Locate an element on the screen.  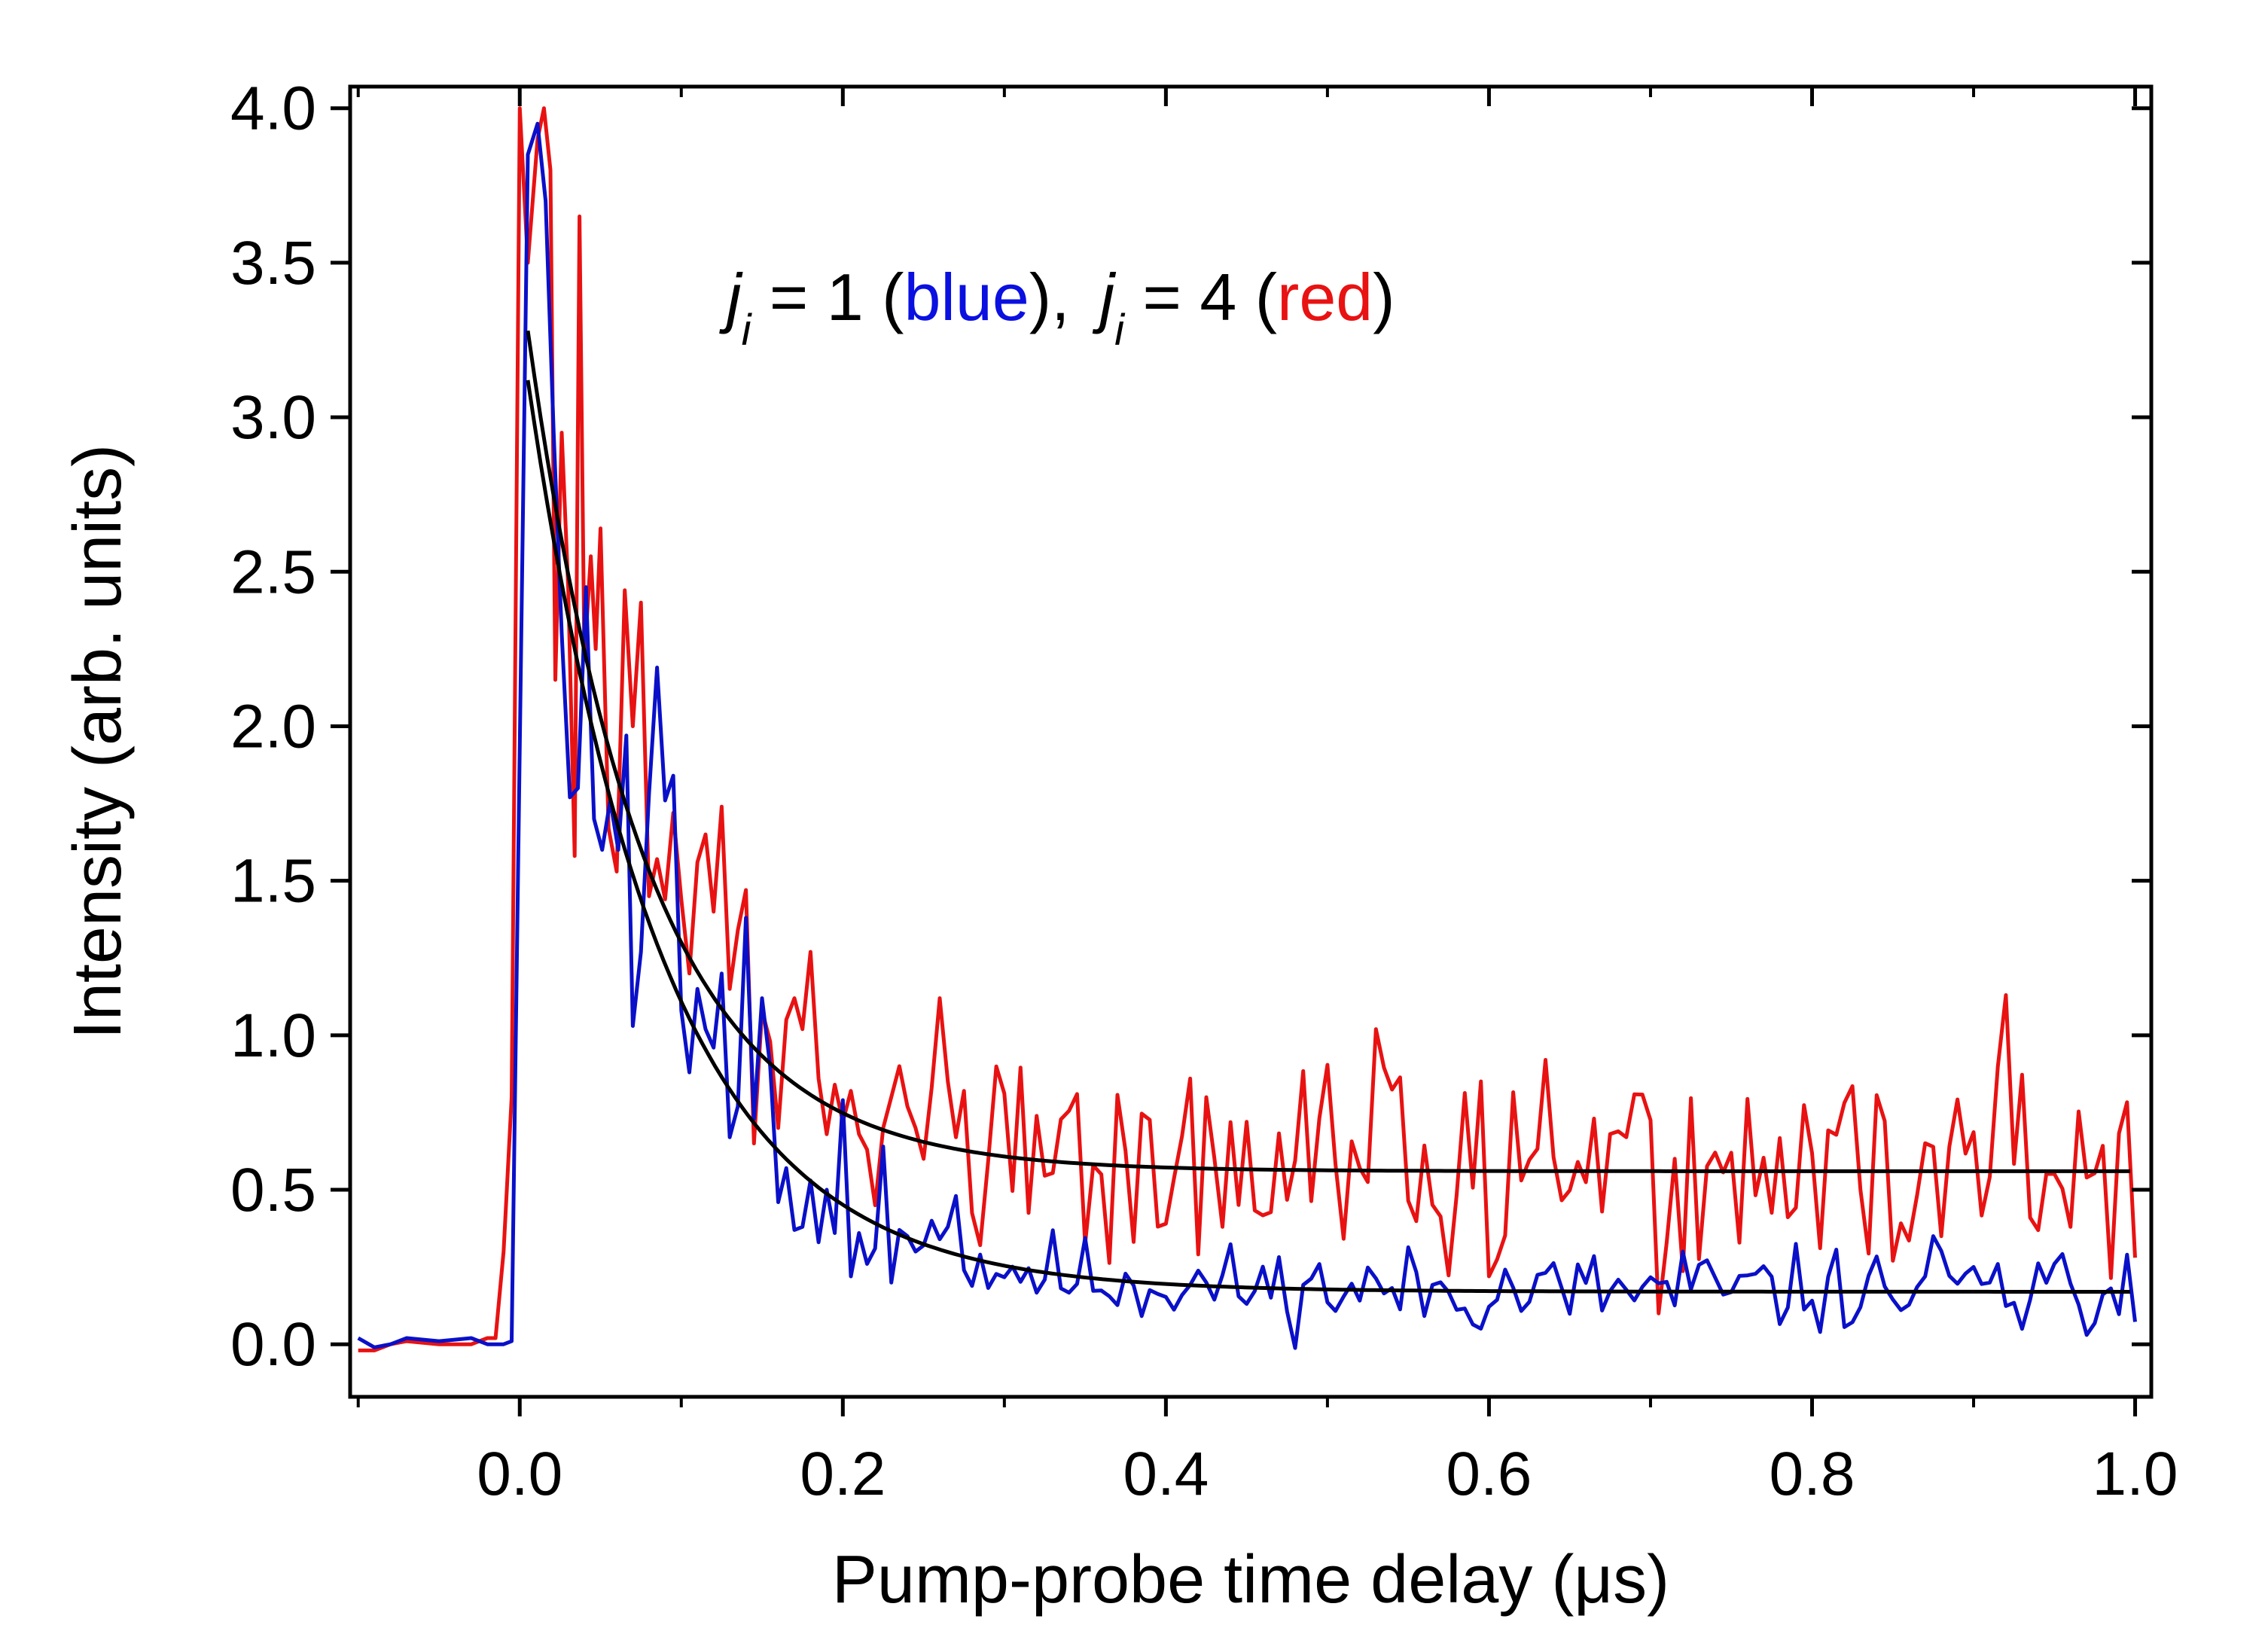
y-tick-label: 1.0 is located at coordinates (273, 1035).